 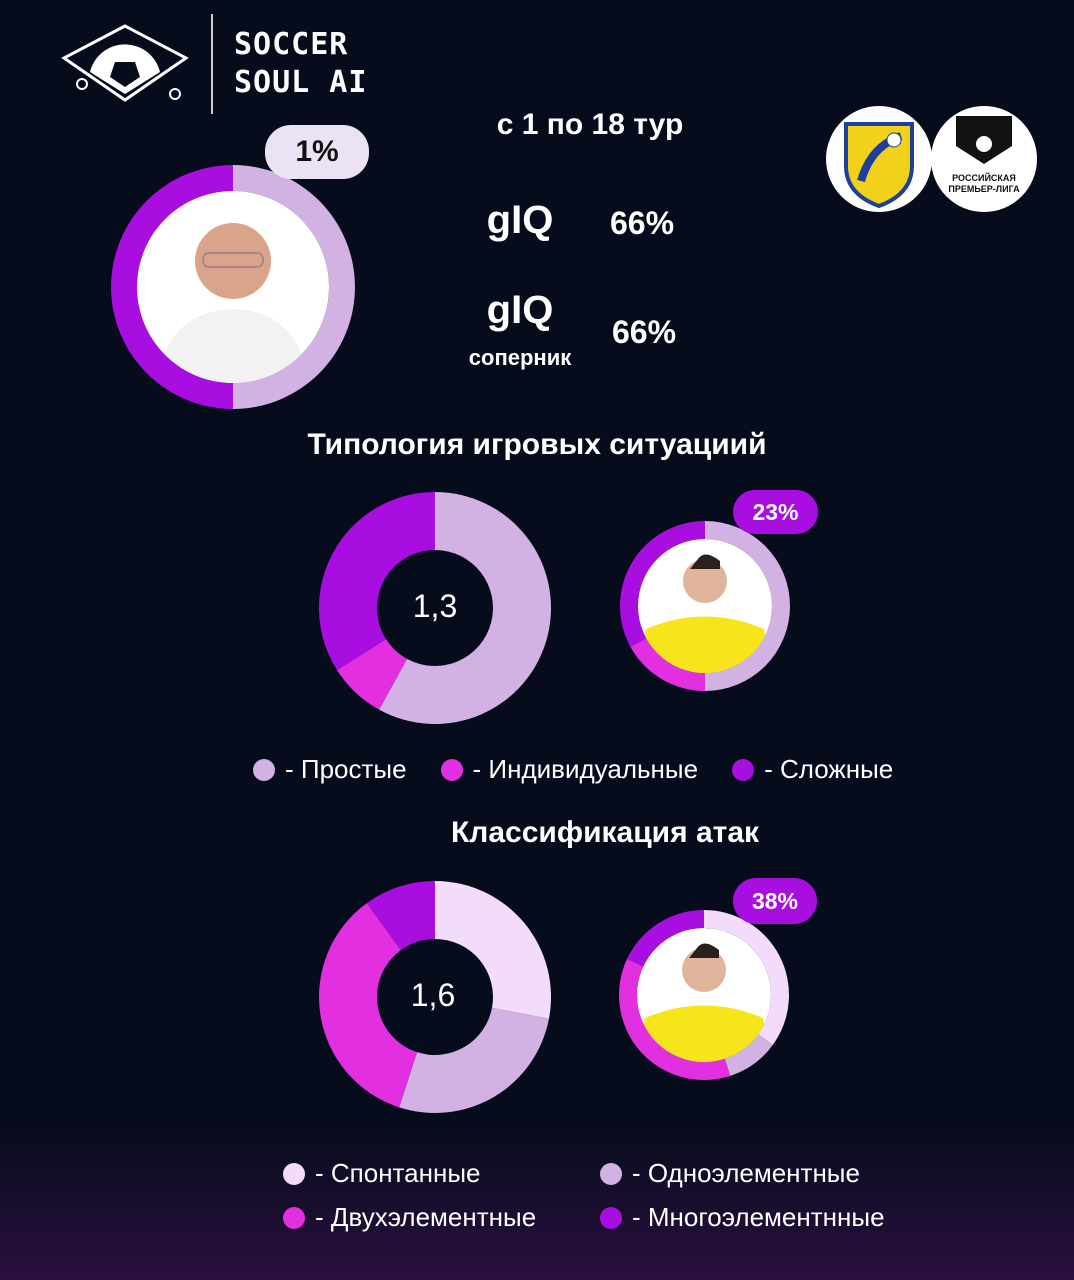 I want to click on section-title-situations: Типология игровых ситуациий, so click(x=537, y=444).